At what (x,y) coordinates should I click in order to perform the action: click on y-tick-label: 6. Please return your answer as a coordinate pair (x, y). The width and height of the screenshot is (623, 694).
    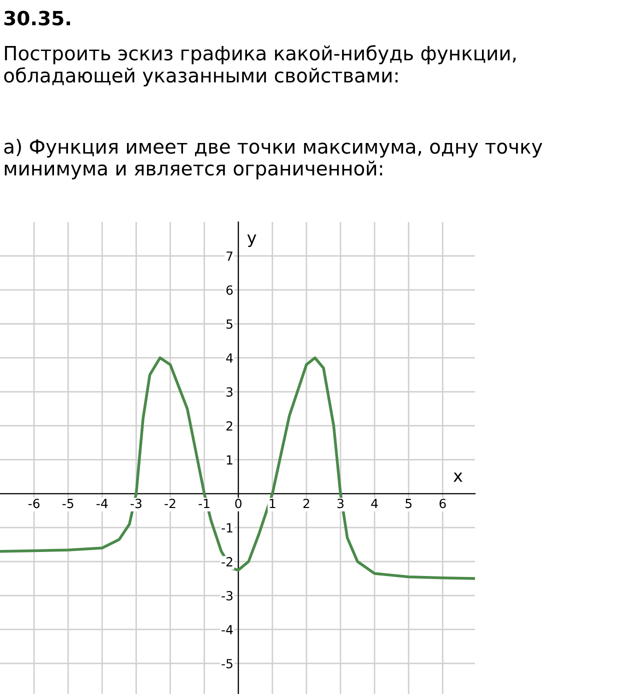
    Looking at the image, I should click on (229, 290).